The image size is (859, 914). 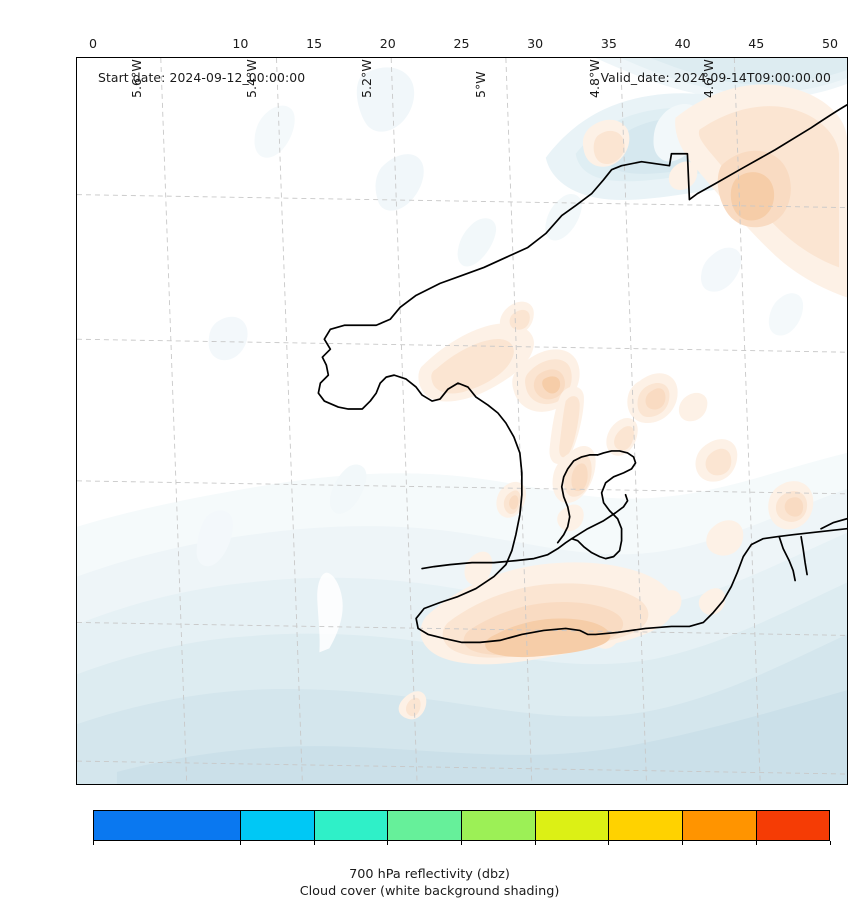 What do you see at coordinates (366, 78) in the screenshot?
I see `x-tick-label: 5.2°W` at bounding box center [366, 78].